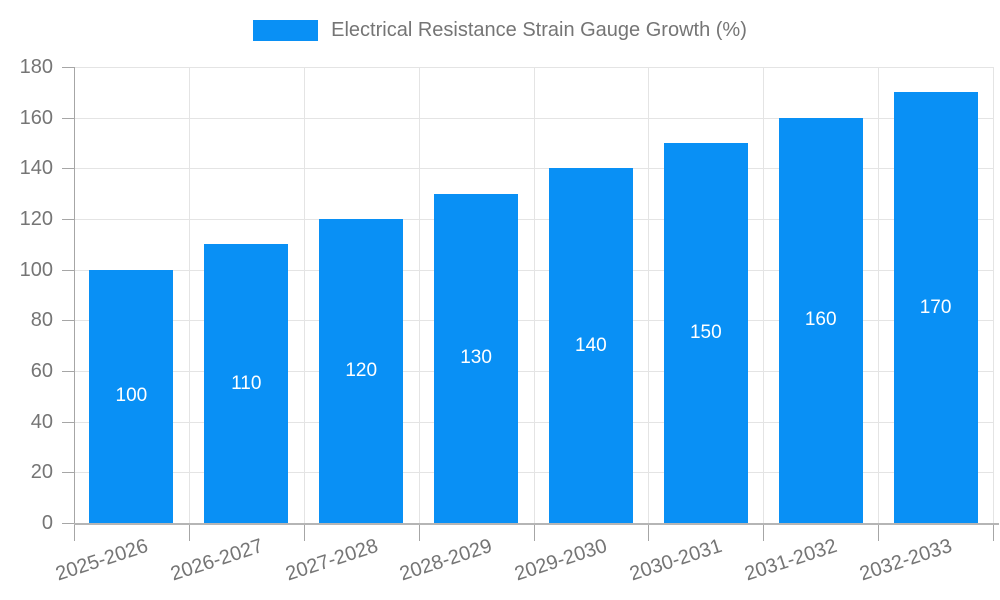  I want to click on y-axis-tick-label: 180, so click(36, 67).